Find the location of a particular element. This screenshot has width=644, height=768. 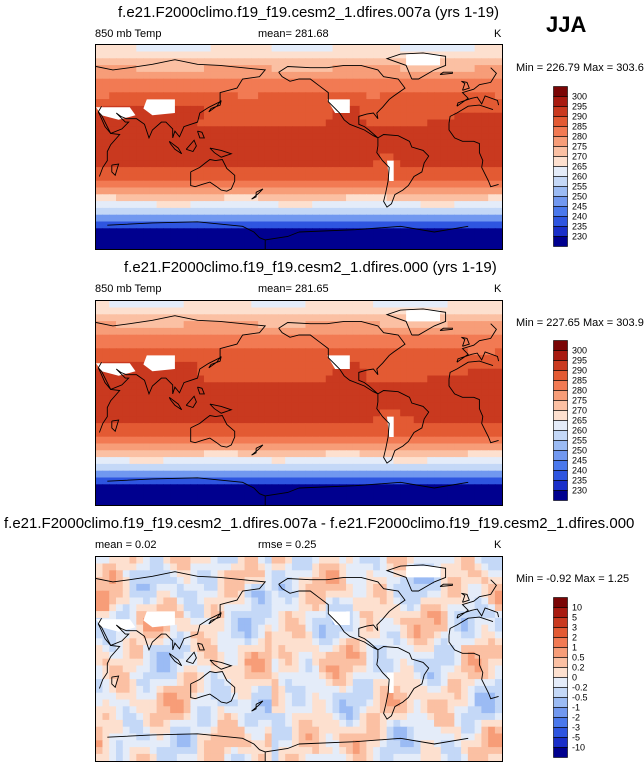

colorbar-tick-label: 280 is located at coordinates (579, 391).